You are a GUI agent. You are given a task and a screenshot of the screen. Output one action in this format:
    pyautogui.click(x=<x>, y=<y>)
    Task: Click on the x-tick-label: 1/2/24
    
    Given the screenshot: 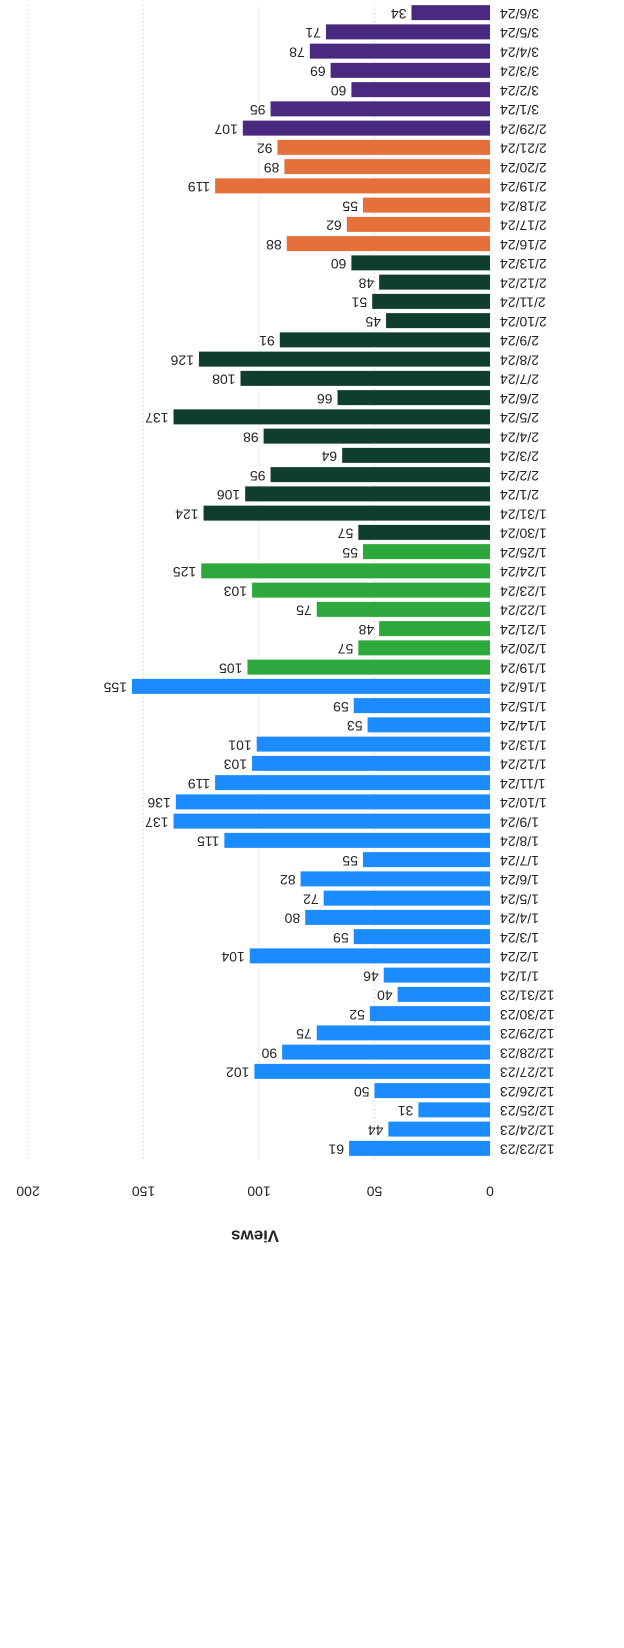 What is the action you would take?
    pyautogui.click(x=519, y=957)
    